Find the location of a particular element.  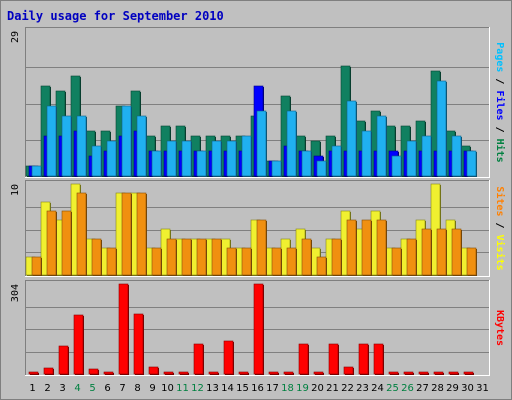

panel-series-label: KBytes is located at coordinates (499, 328).